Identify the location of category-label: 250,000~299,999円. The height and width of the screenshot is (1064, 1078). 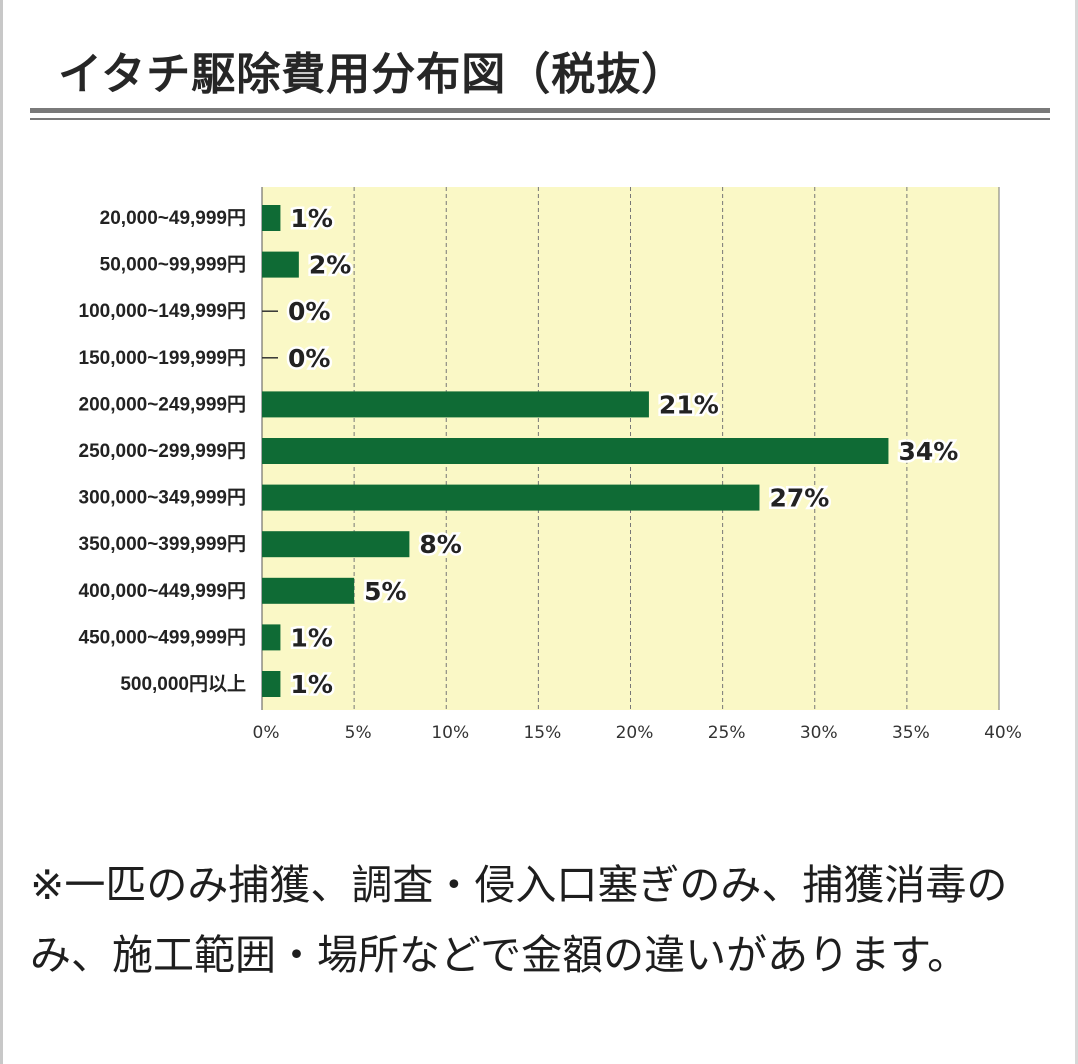
(162, 451).